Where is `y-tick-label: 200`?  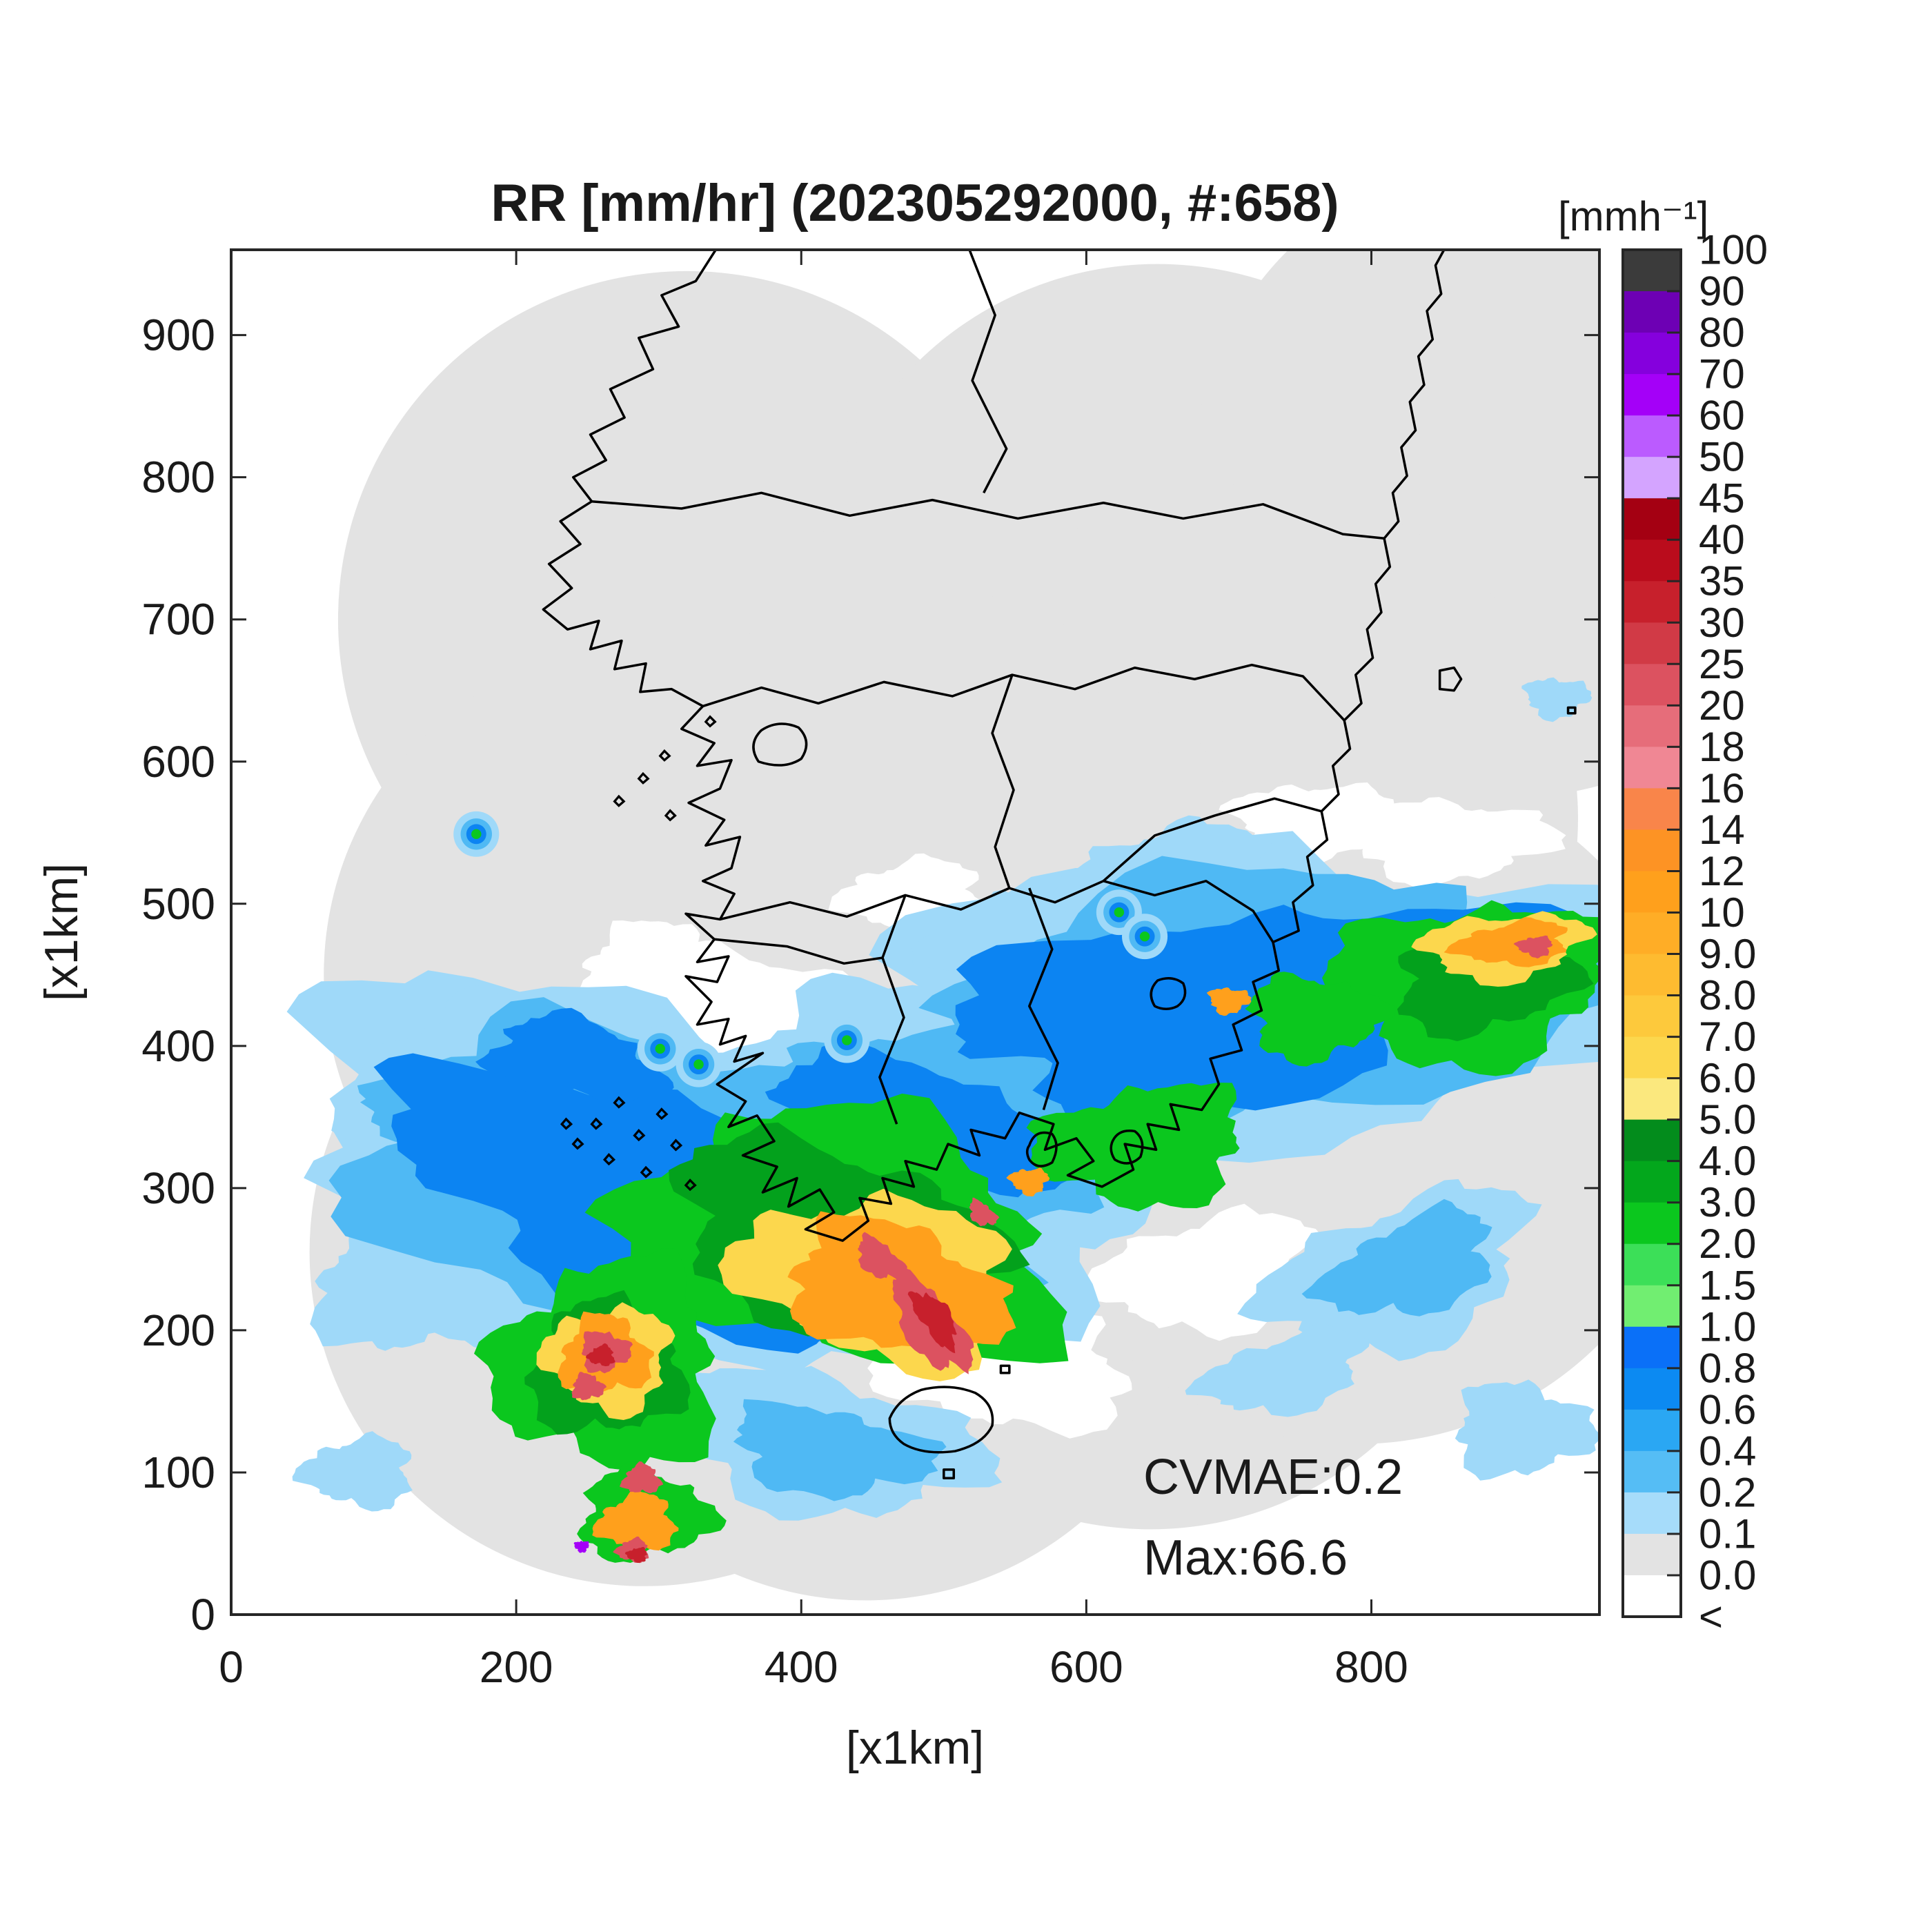 y-tick-label: 200 is located at coordinates (178, 1330).